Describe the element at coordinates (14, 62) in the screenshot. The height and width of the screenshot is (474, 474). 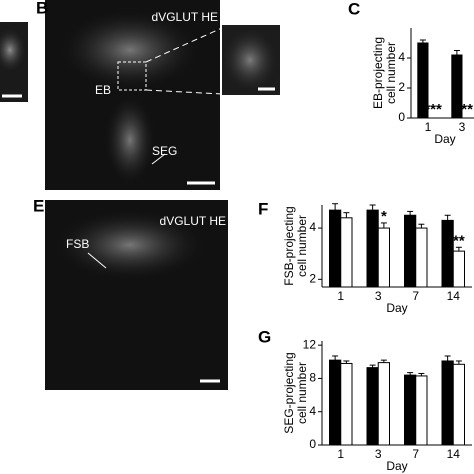
I see `micrograph-left` at that location.